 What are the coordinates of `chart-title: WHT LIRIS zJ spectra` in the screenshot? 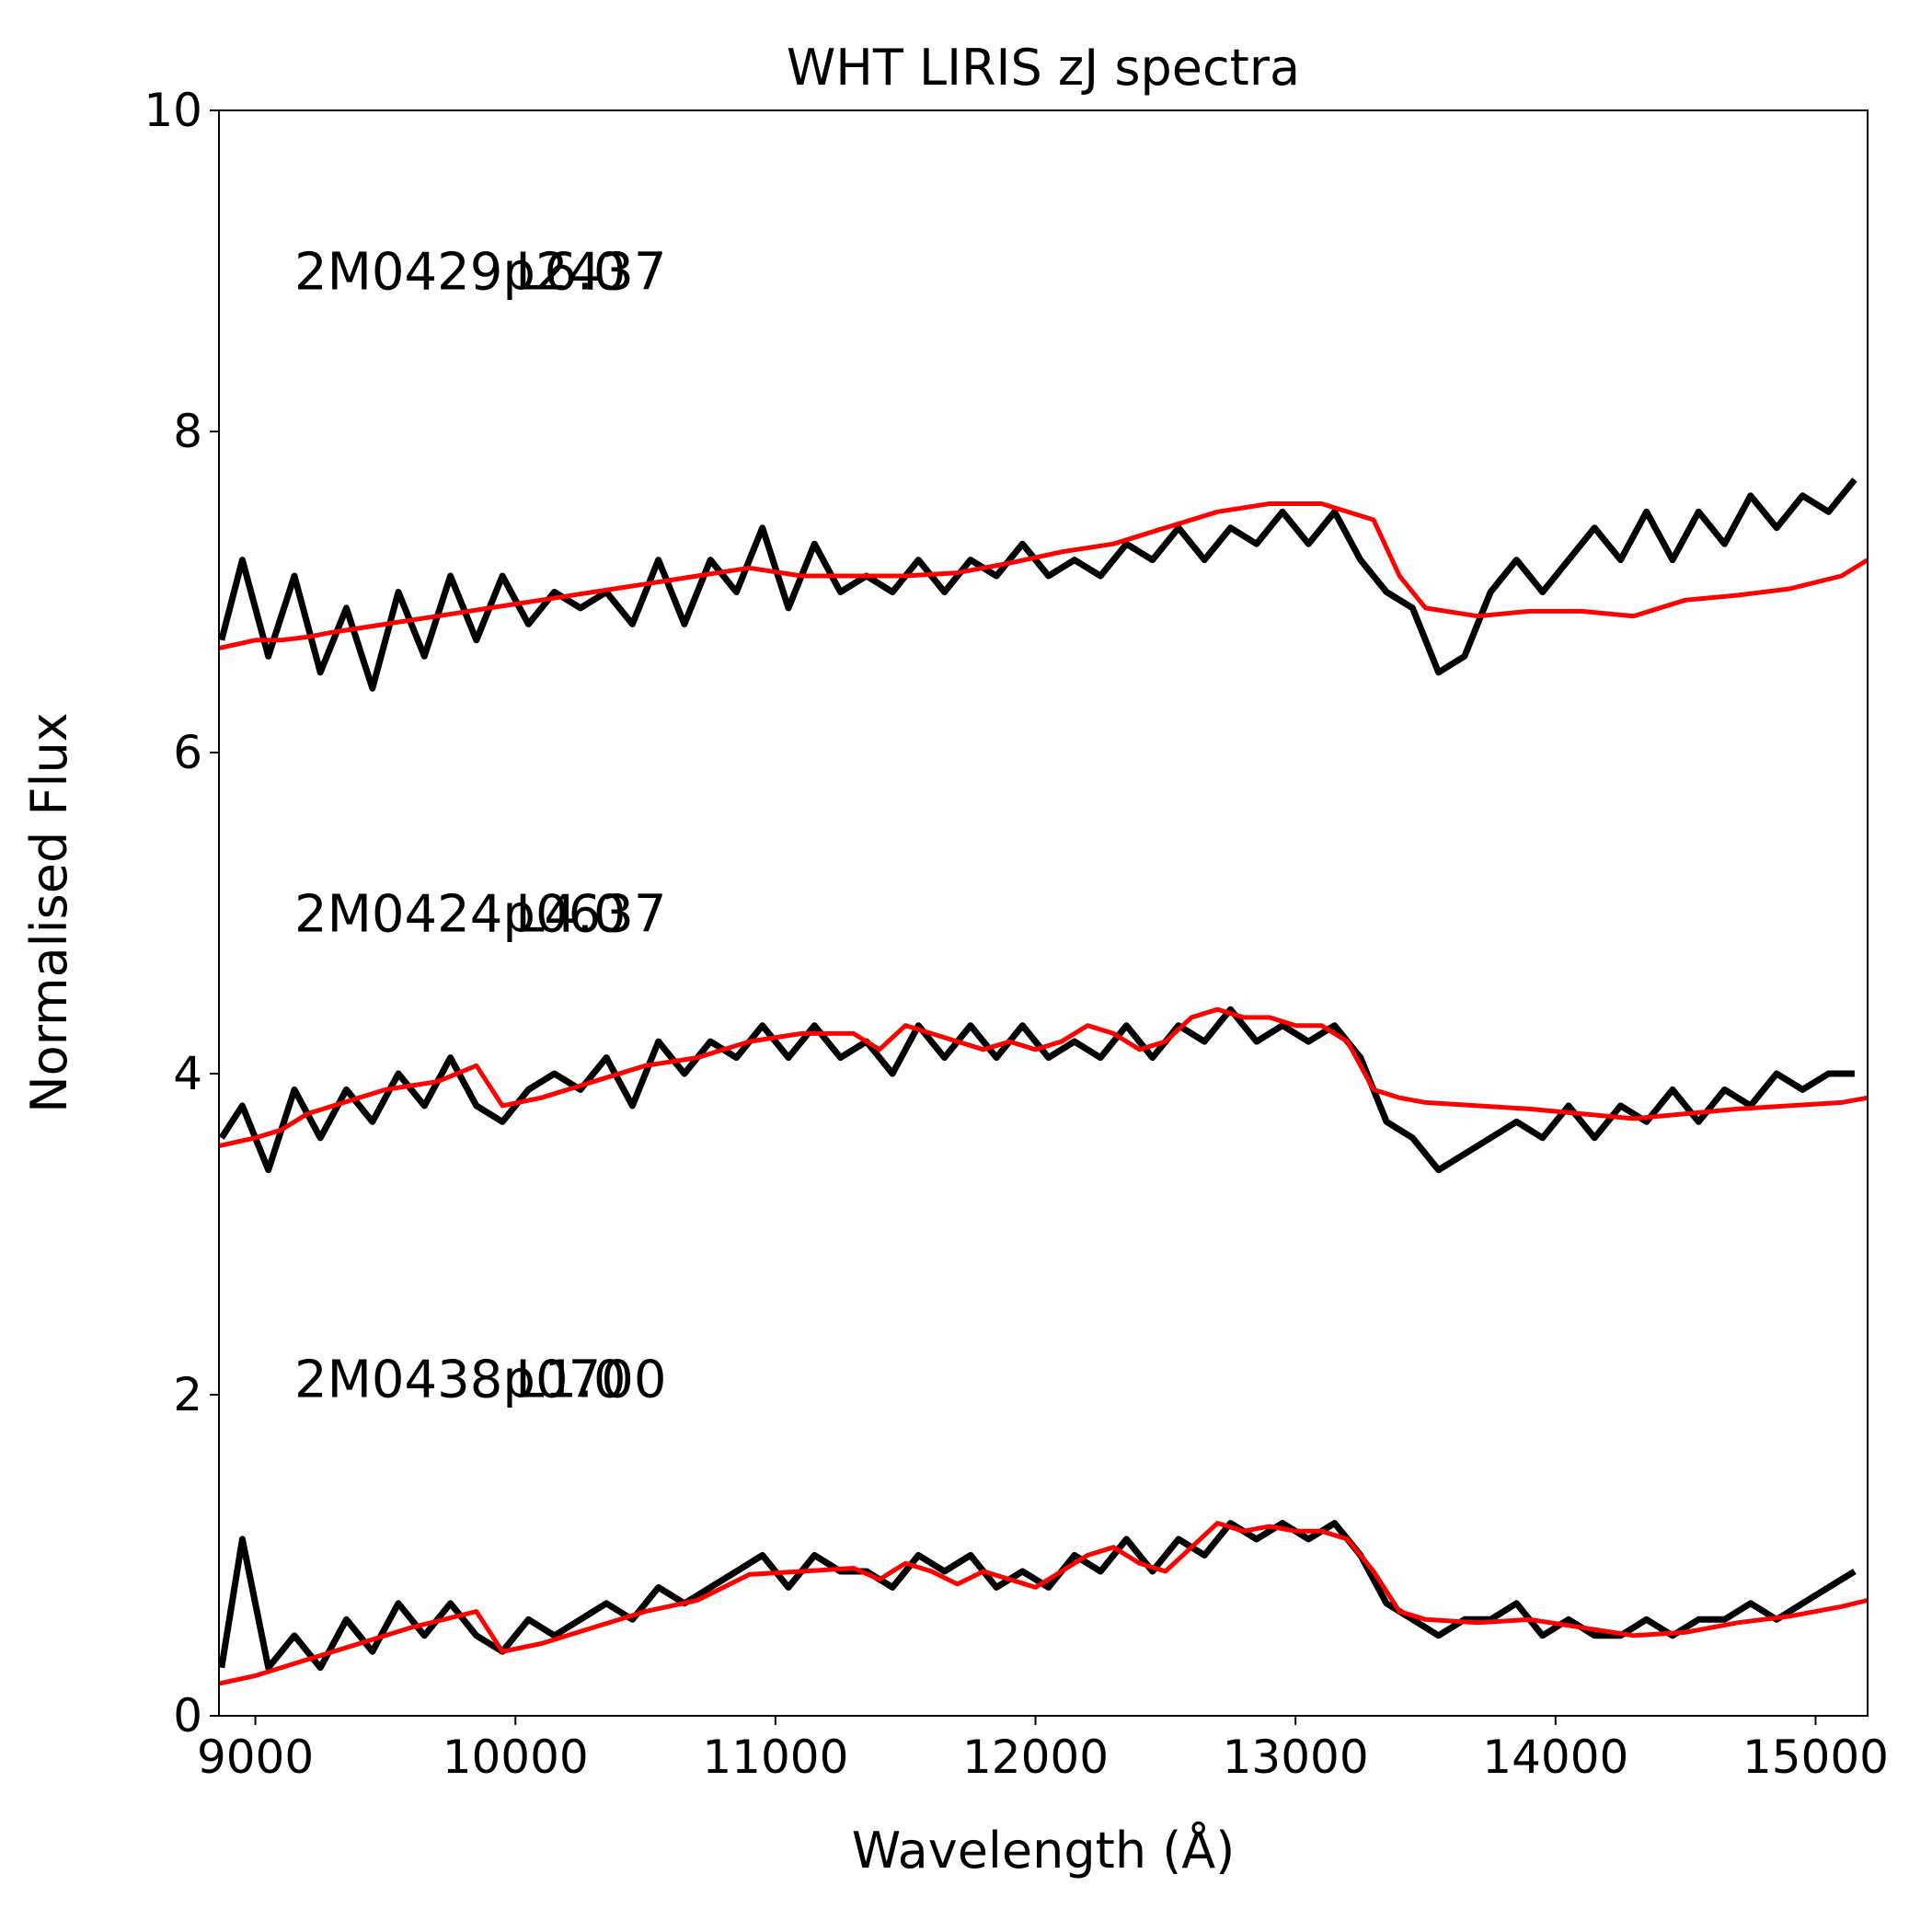 It's located at (1043, 68).